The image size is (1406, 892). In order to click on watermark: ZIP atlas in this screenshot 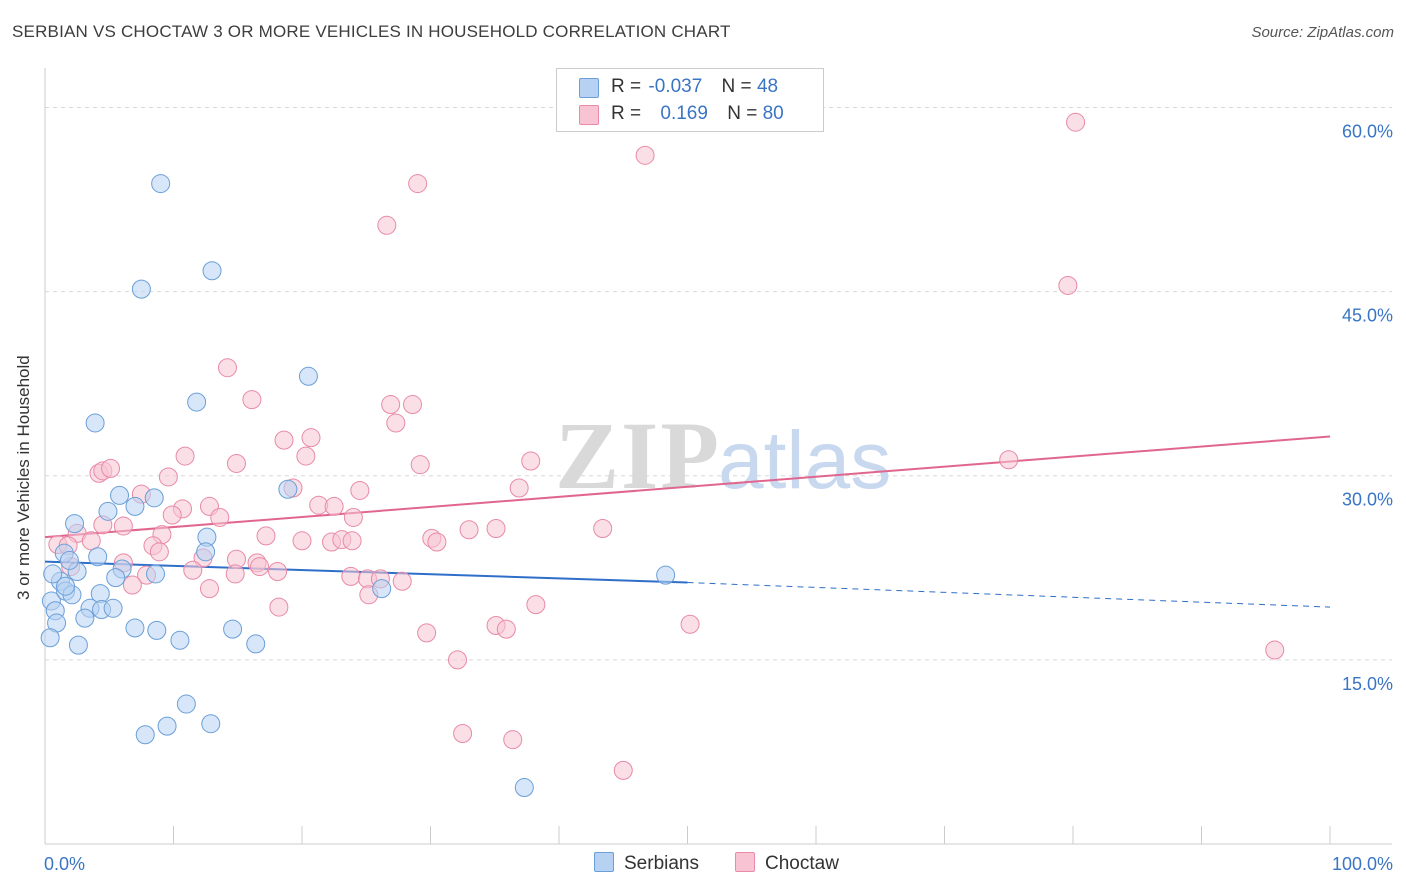, I will do `click(723, 455)`.